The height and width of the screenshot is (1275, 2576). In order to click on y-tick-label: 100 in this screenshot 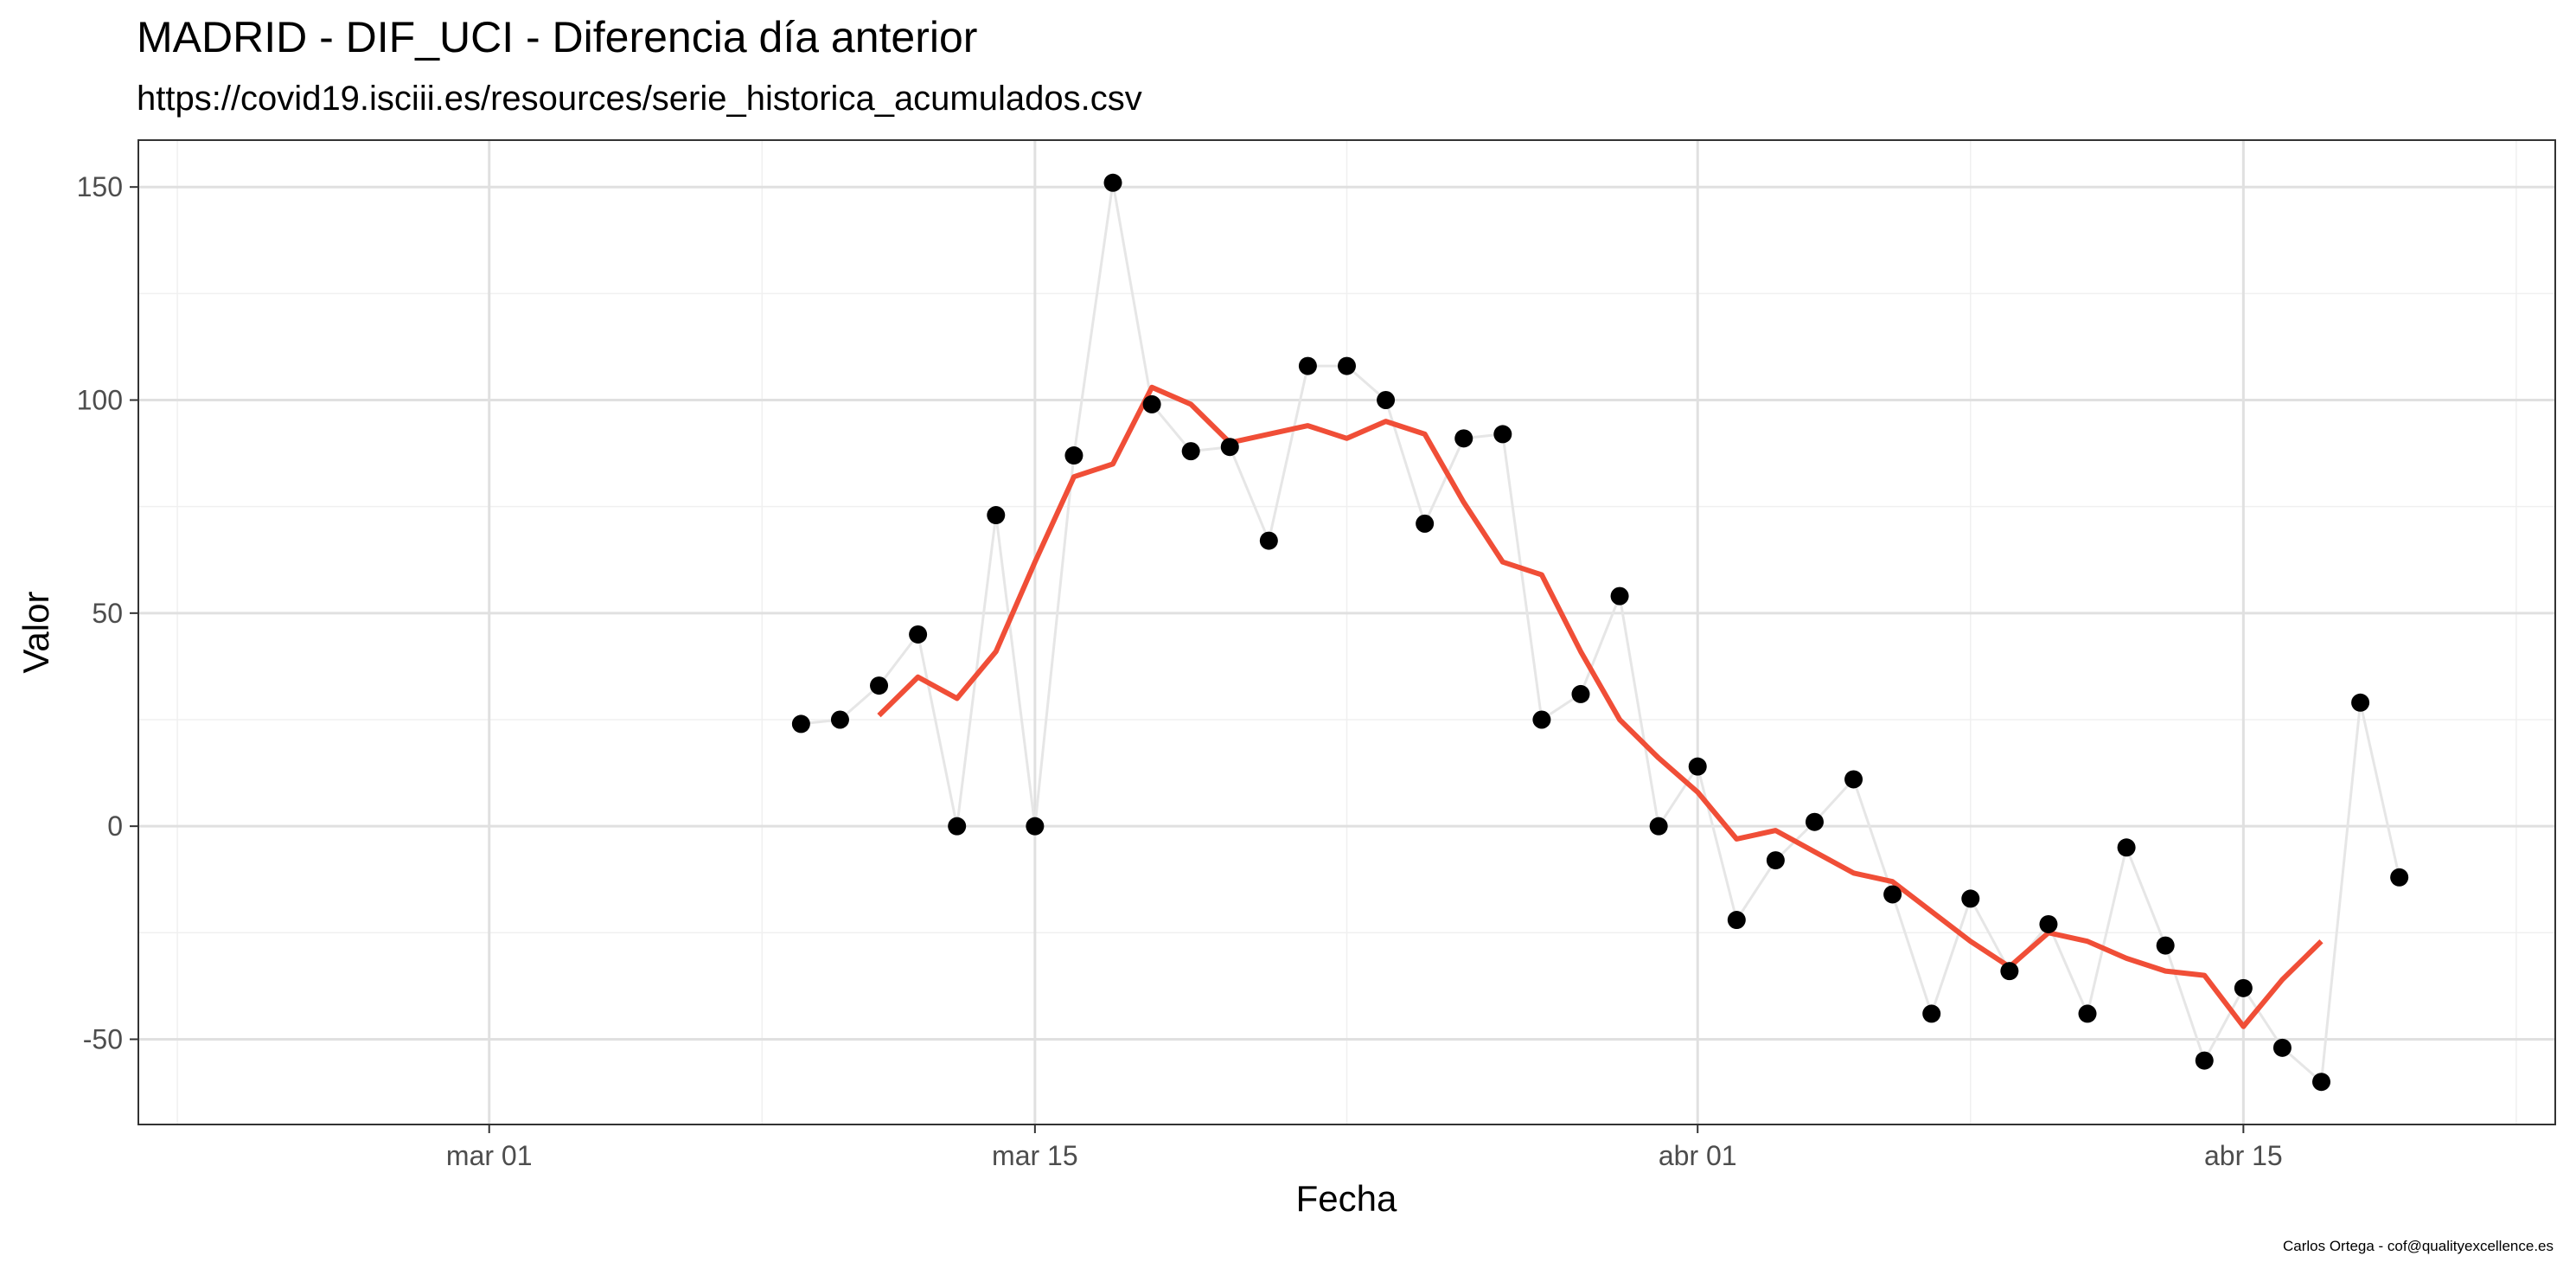, I will do `click(100, 400)`.